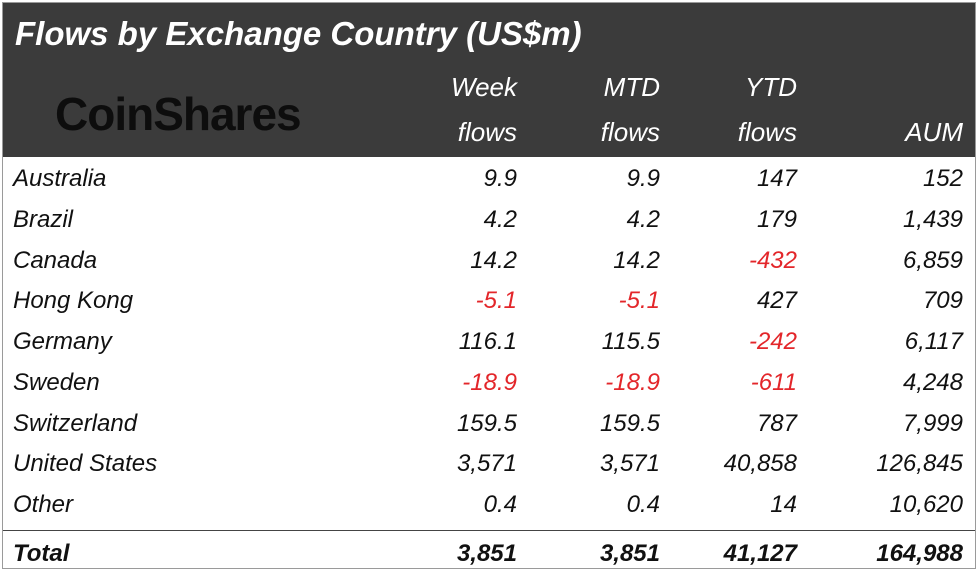  I want to click on logo: CoinShares, so click(178, 114).